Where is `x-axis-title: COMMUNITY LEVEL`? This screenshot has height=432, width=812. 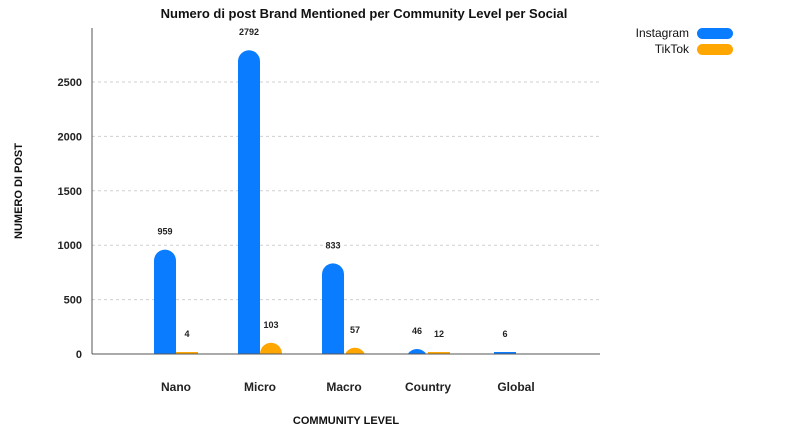
x-axis-title: COMMUNITY LEVEL is located at coordinates (346, 421).